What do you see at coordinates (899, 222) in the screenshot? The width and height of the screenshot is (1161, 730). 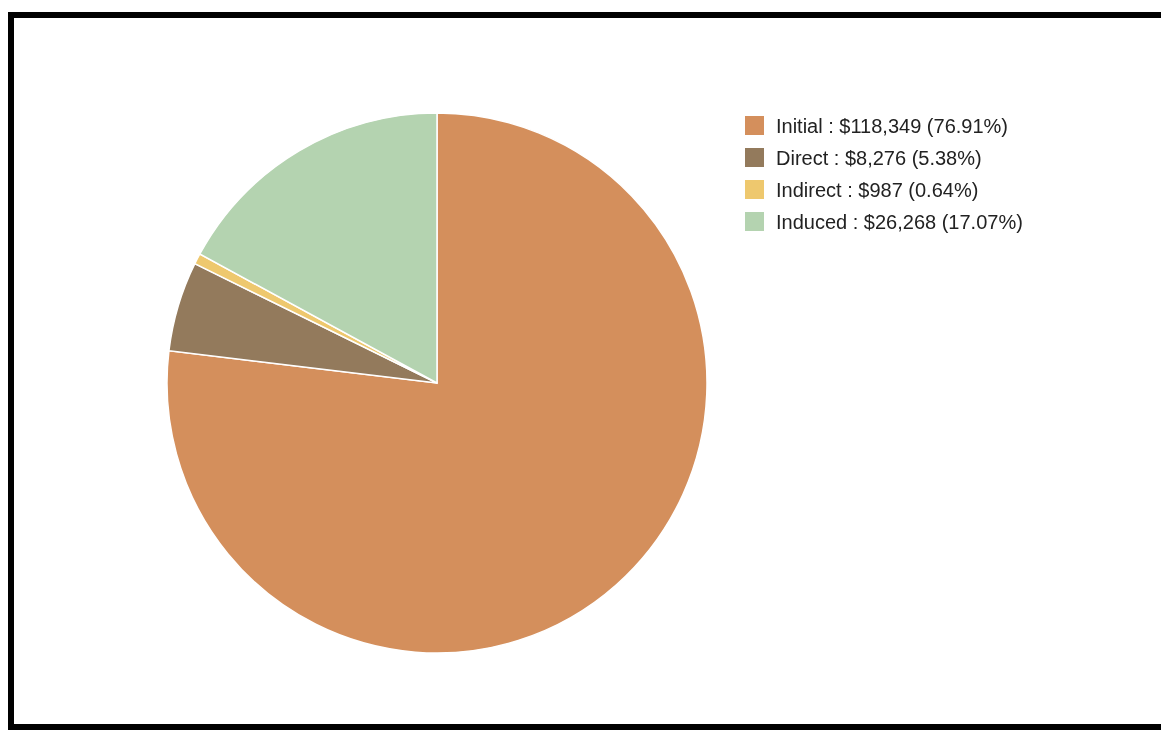 I see `legend-label: Induced : $26,268 (17.07%)` at bounding box center [899, 222].